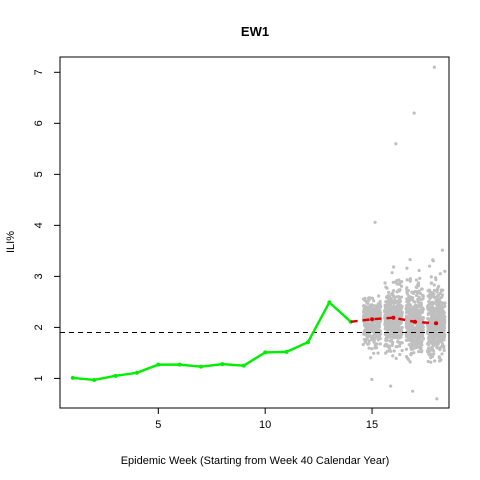 This screenshot has height=480, width=480. What do you see at coordinates (265, 425) in the screenshot?
I see `x-tick-label: 10` at bounding box center [265, 425].